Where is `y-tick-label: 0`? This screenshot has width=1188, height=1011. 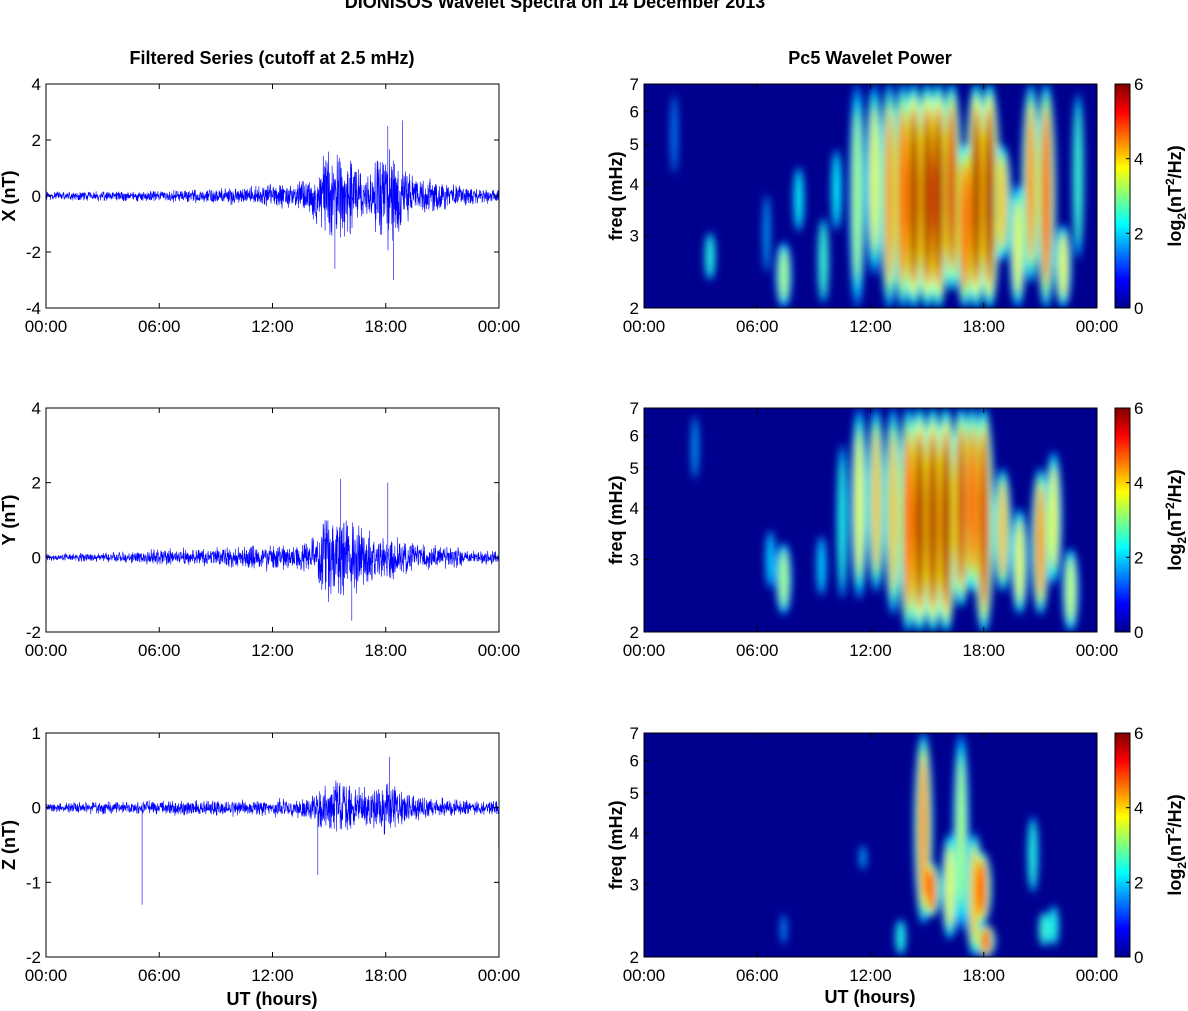 y-tick-label: 0 is located at coordinates (36, 196).